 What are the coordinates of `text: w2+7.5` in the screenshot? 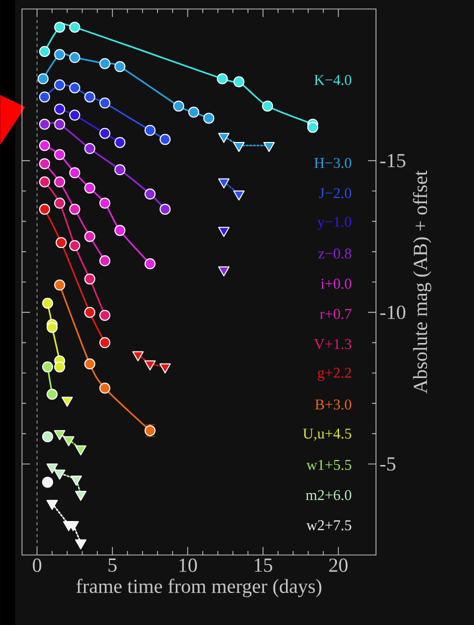 It's located at (329, 525).